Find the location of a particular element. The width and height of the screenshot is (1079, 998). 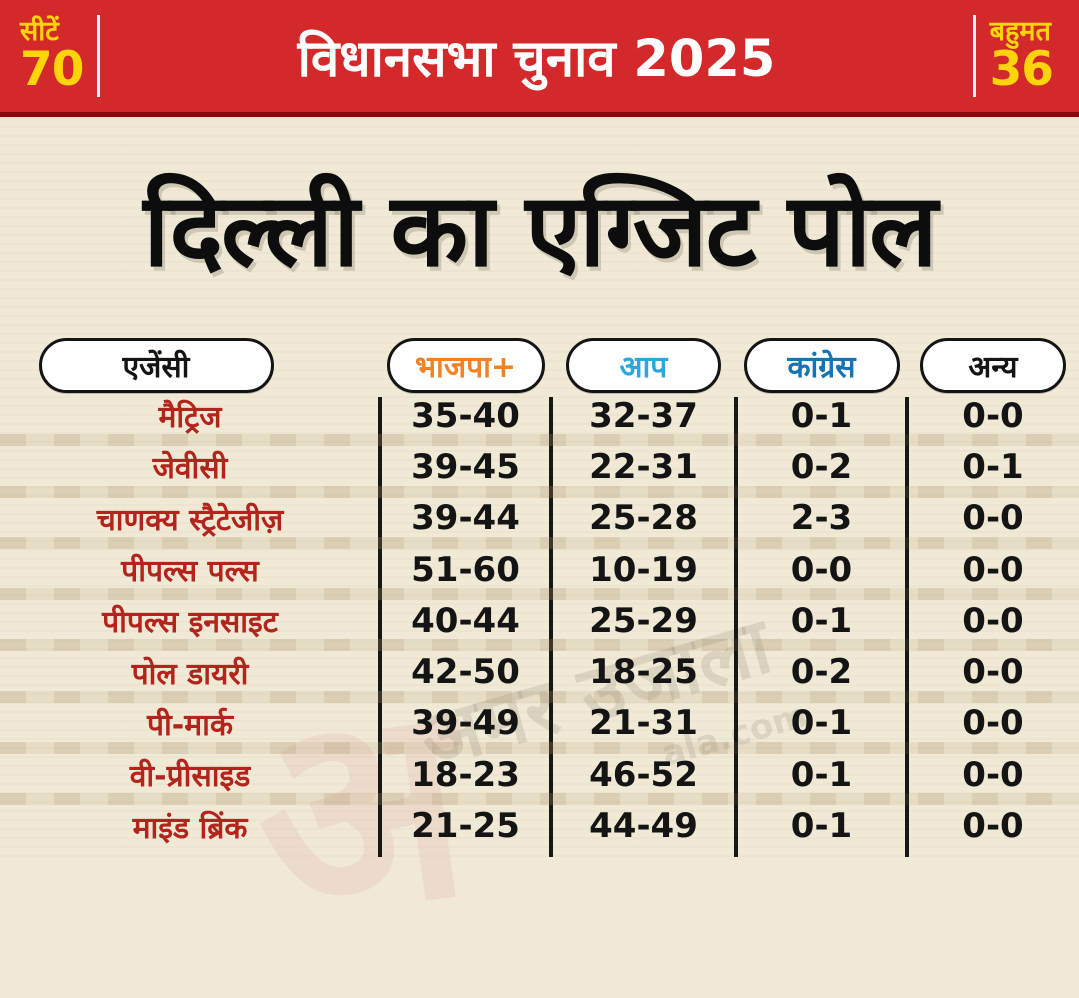

column-pill-bjp: भाजपा+ is located at coordinates (465, 365).